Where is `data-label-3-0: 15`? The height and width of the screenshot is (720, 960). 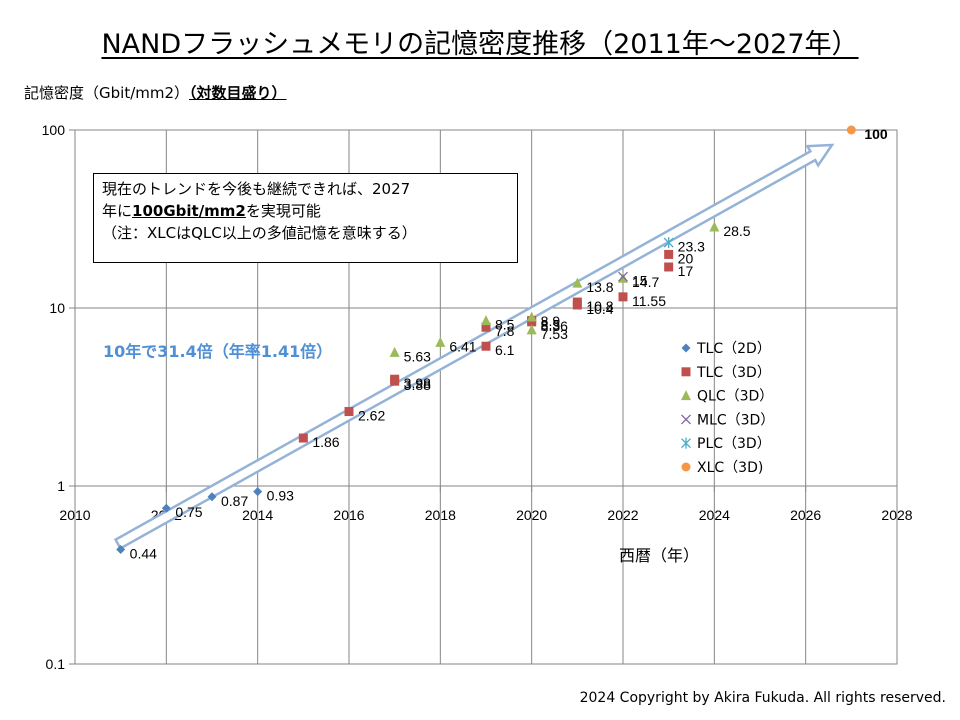 data-label-3-0: 15 is located at coordinates (640, 281).